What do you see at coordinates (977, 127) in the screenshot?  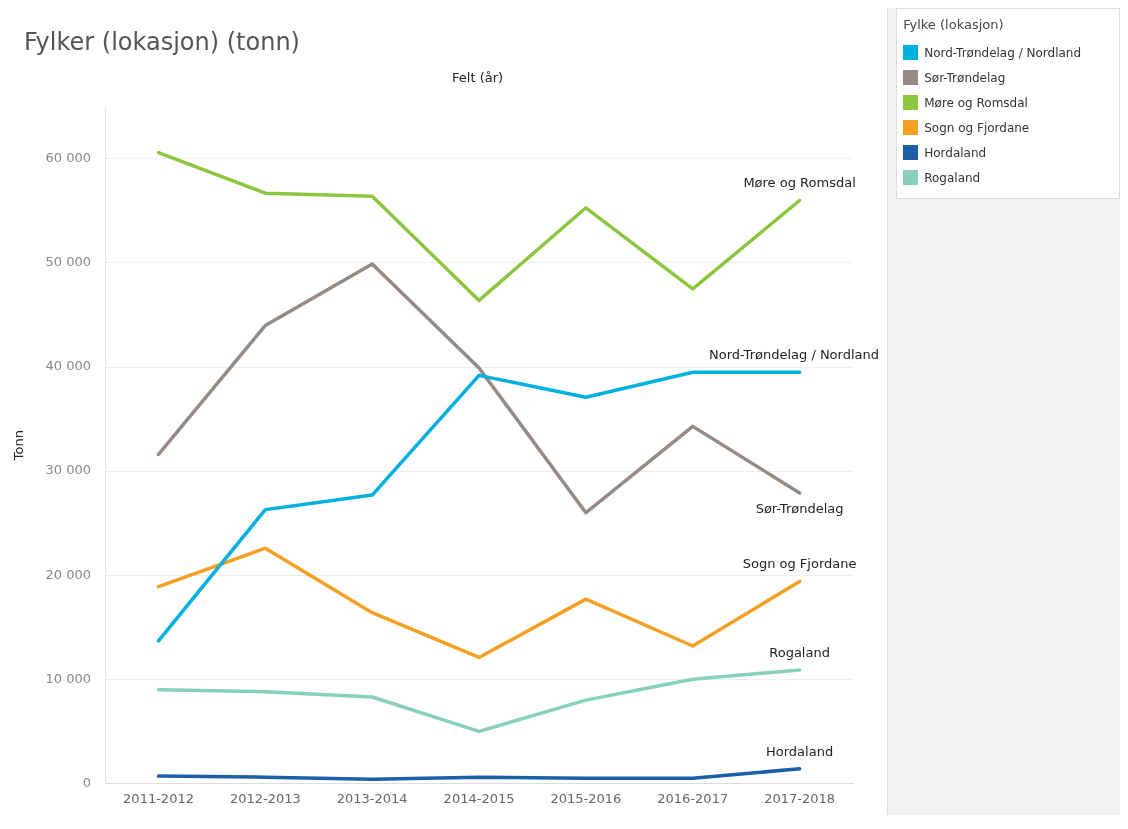 I see `legend-label: Sogn og Fjordane` at bounding box center [977, 127].